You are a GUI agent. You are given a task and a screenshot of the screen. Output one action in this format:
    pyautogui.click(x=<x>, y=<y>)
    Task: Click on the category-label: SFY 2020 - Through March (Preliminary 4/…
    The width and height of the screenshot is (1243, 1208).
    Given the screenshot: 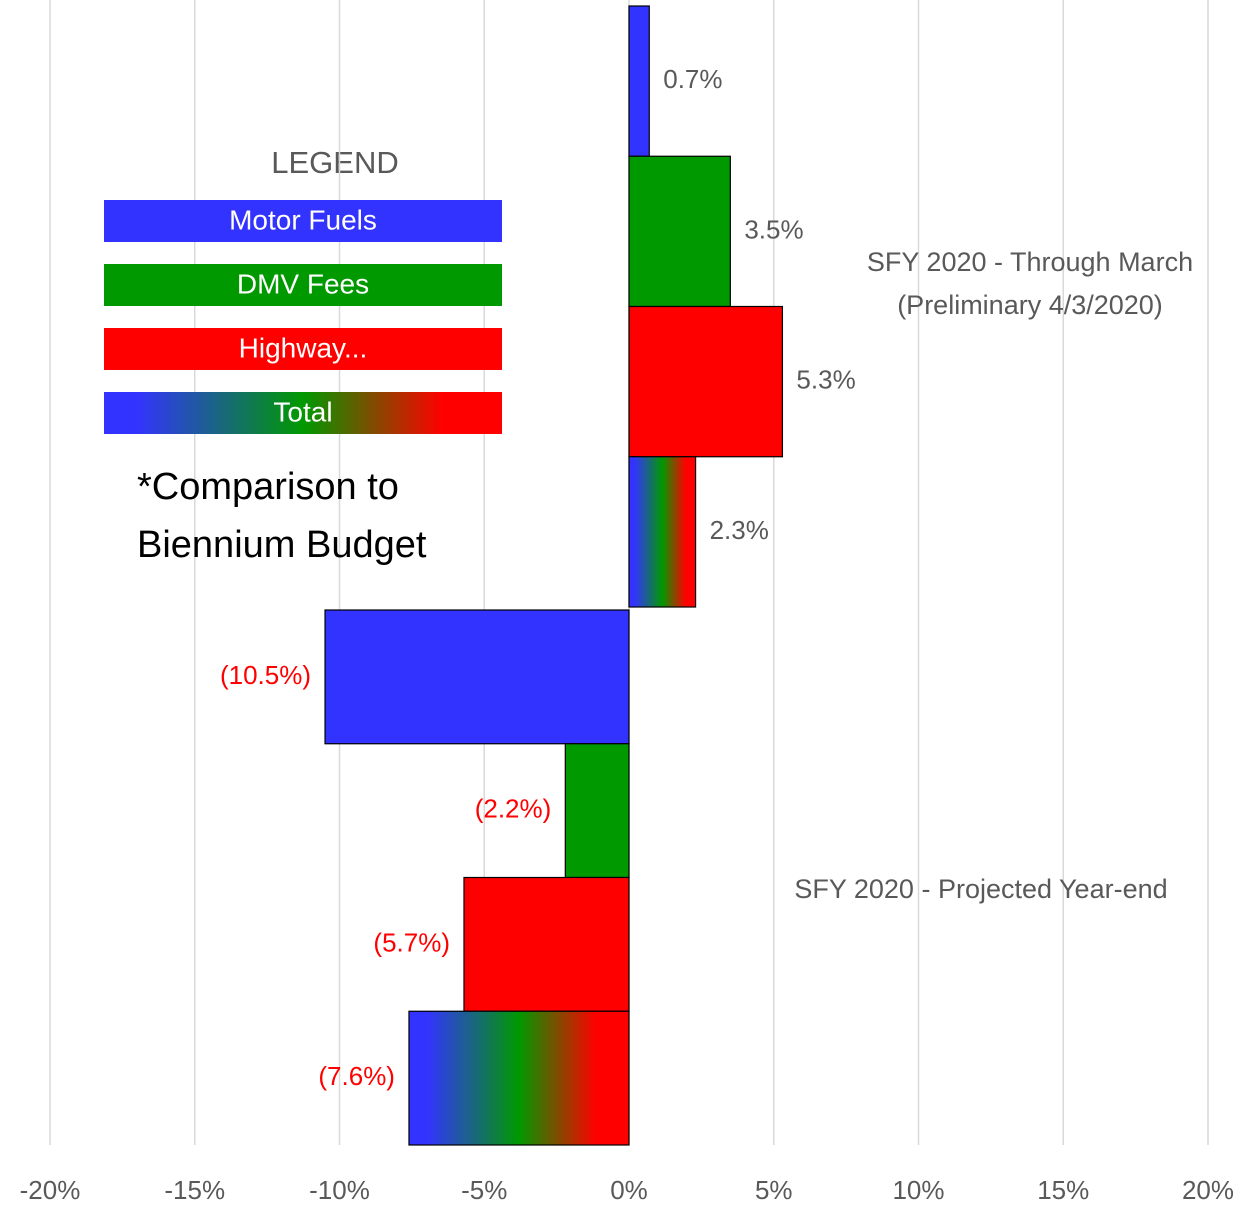 What is the action you would take?
    pyautogui.click(x=1030, y=283)
    